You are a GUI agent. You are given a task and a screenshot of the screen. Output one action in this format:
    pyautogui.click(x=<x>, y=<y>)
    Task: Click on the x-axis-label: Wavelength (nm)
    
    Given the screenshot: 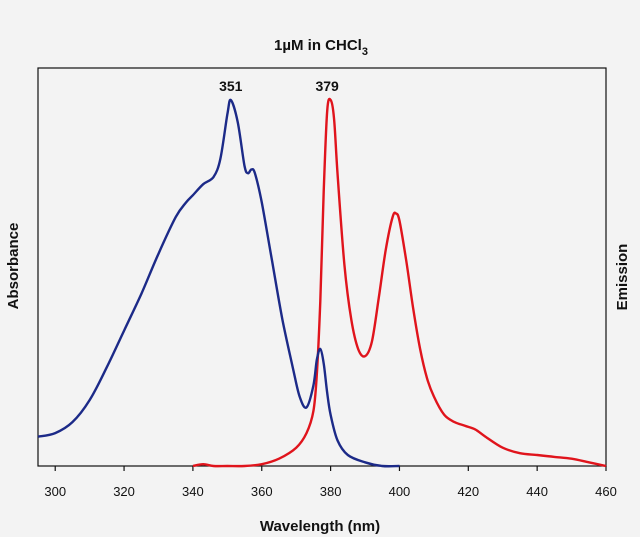 What is the action you would take?
    pyautogui.click(x=320, y=526)
    